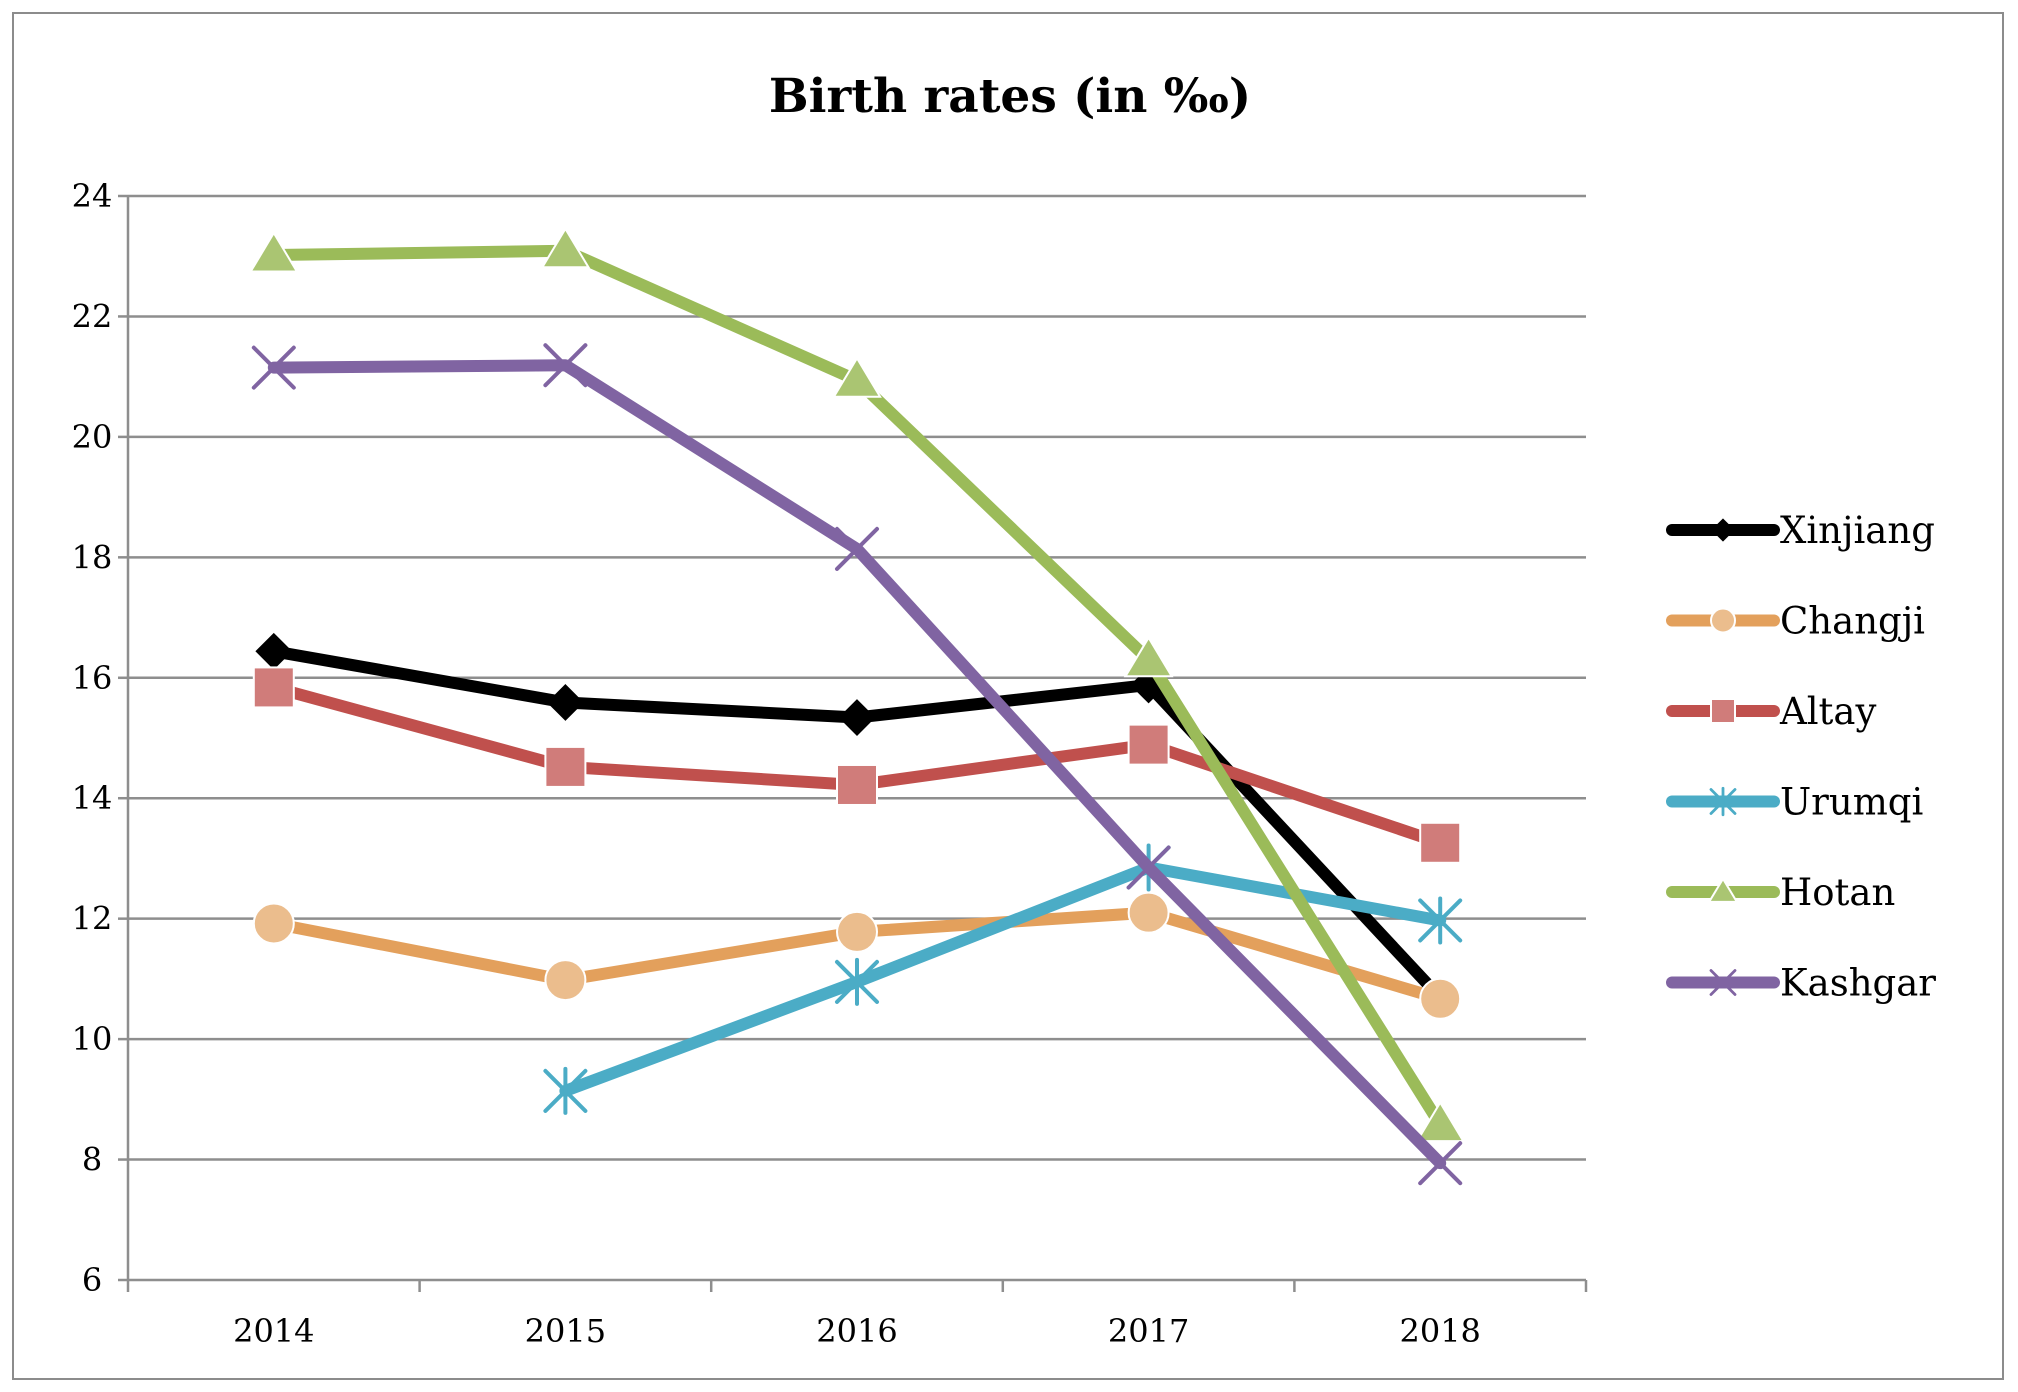  What do you see at coordinates (92, 1160) in the screenshot?
I see `y-tick-label-8: 8` at bounding box center [92, 1160].